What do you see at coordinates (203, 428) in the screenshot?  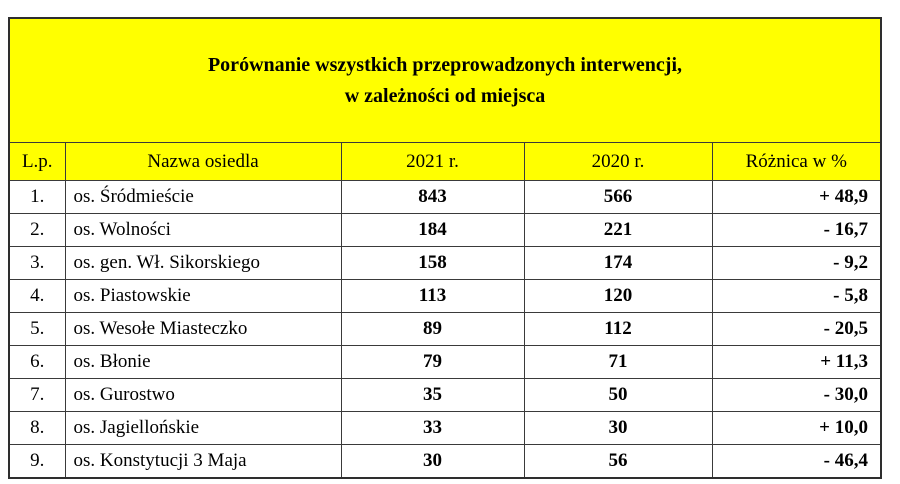 I see `row-name: os. Jagiellońskie` at bounding box center [203, 428].